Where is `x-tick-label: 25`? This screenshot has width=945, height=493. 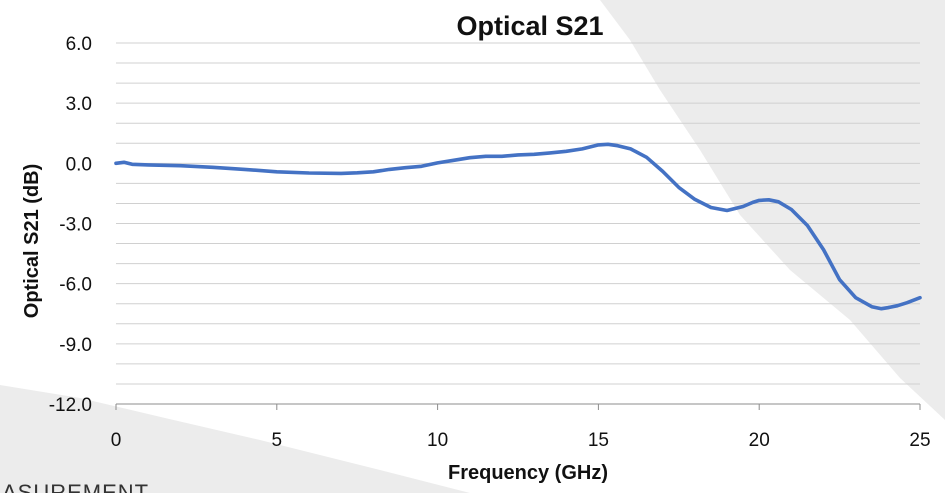
x-tick-label: 25 is located at coordinates (919, 440).